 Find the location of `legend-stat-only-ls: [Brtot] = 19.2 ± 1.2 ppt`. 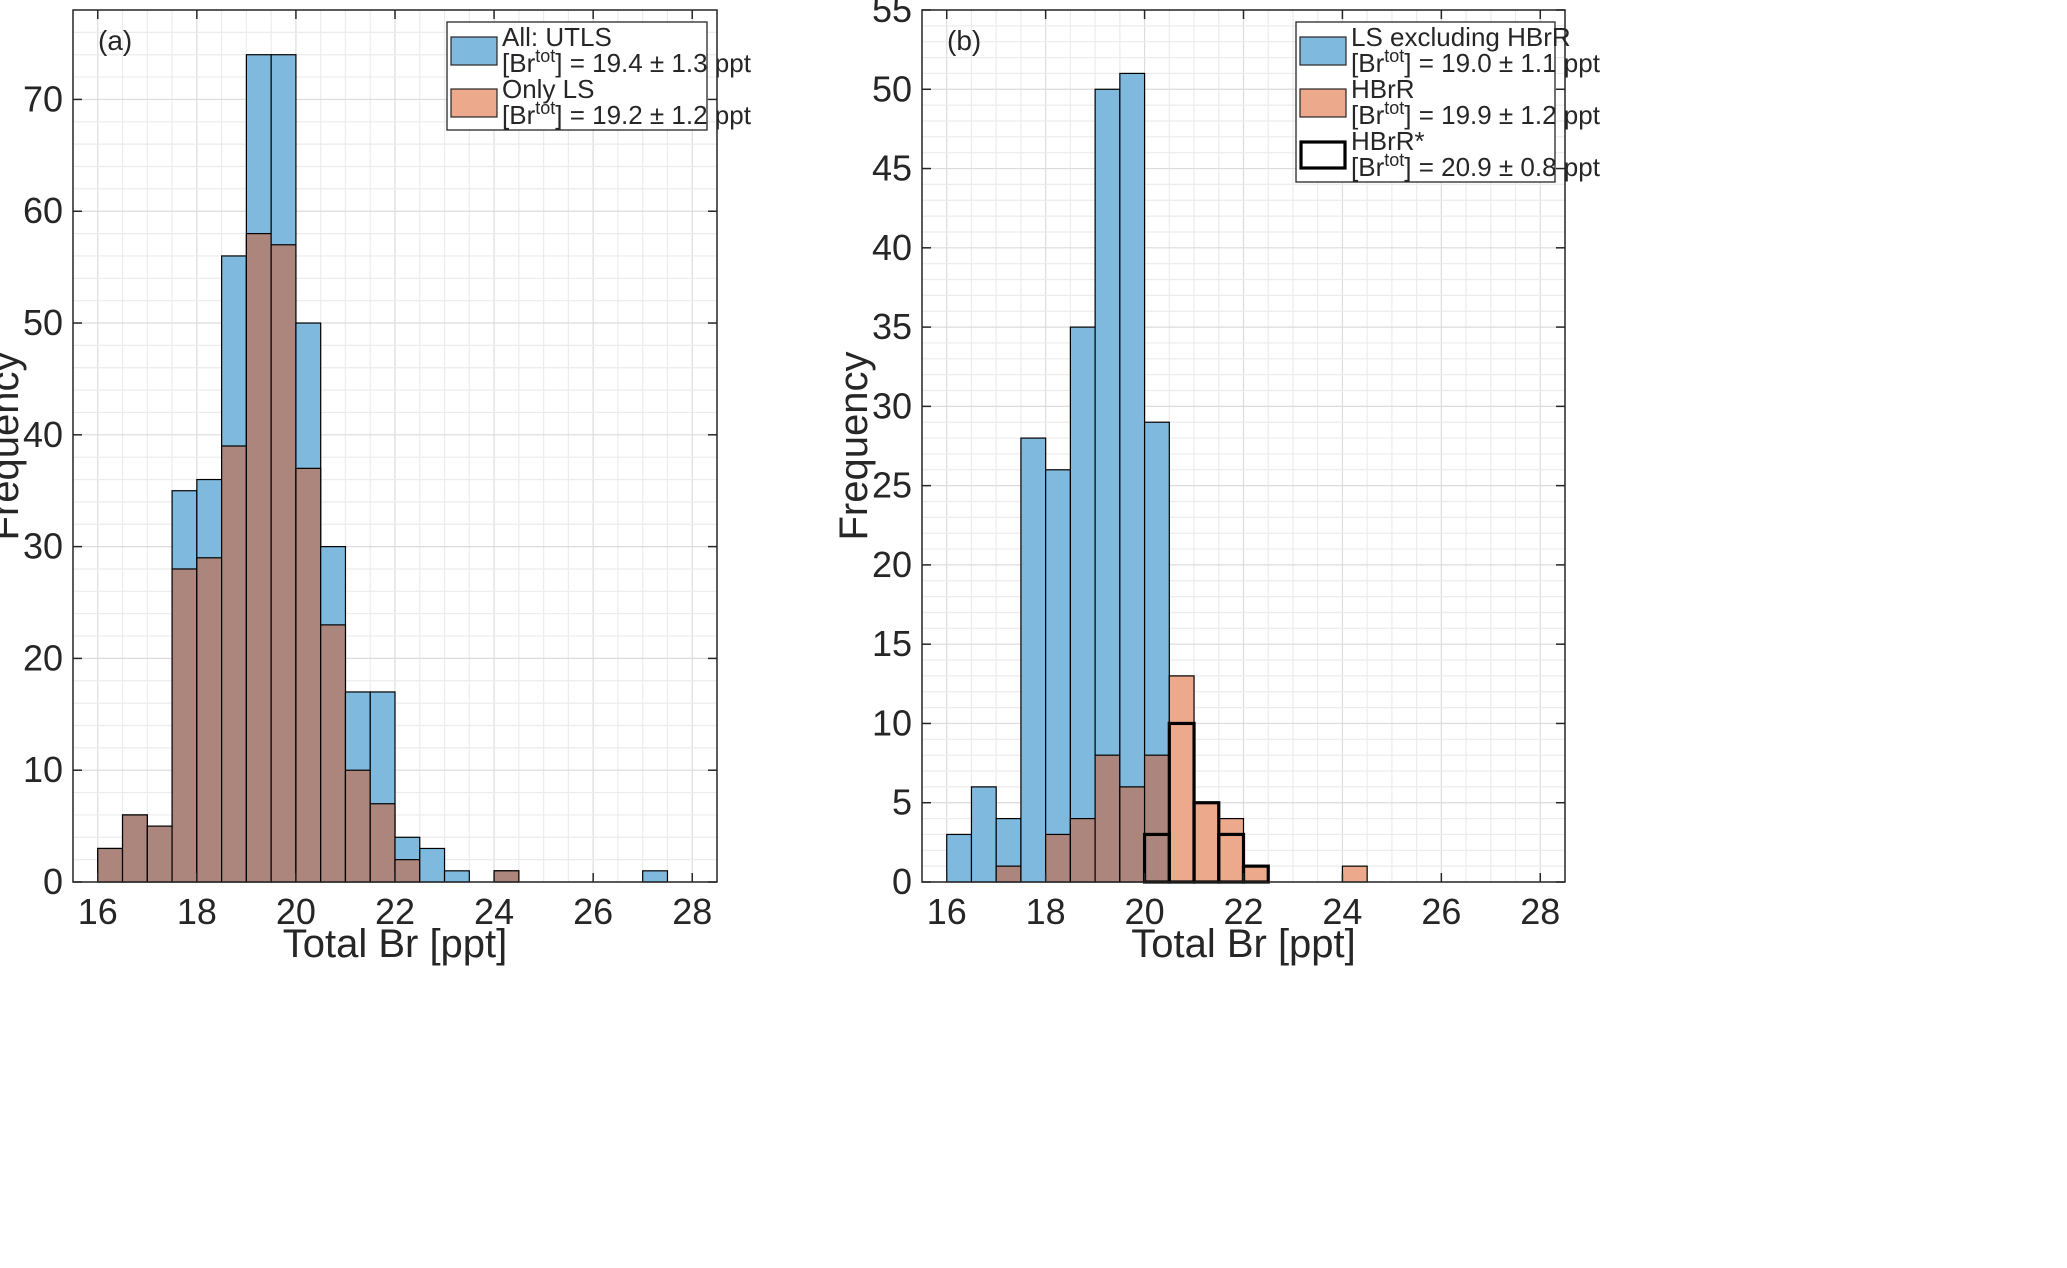

legend-stat-only-ls: [Brtot] = 19.2 ± 1.2 ppt is located at coordinates (627, 114).